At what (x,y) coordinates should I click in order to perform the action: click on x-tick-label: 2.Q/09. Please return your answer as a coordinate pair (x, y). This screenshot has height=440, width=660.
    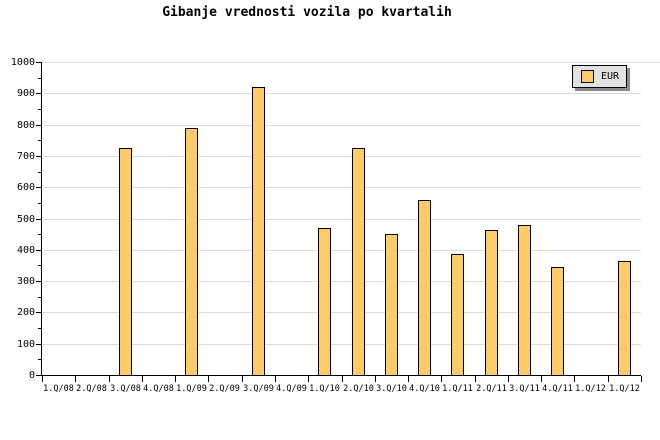
    Looking at the image, I should click on (224, 389).